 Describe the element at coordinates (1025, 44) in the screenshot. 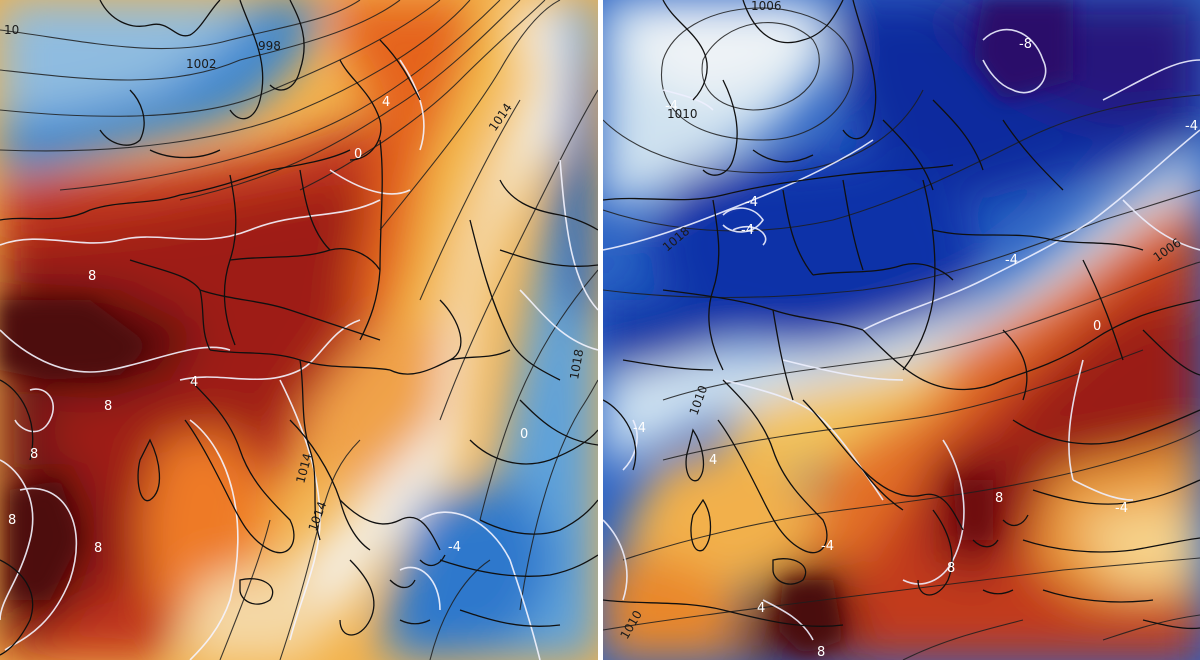

I see `temperature-label: -8` at that location.